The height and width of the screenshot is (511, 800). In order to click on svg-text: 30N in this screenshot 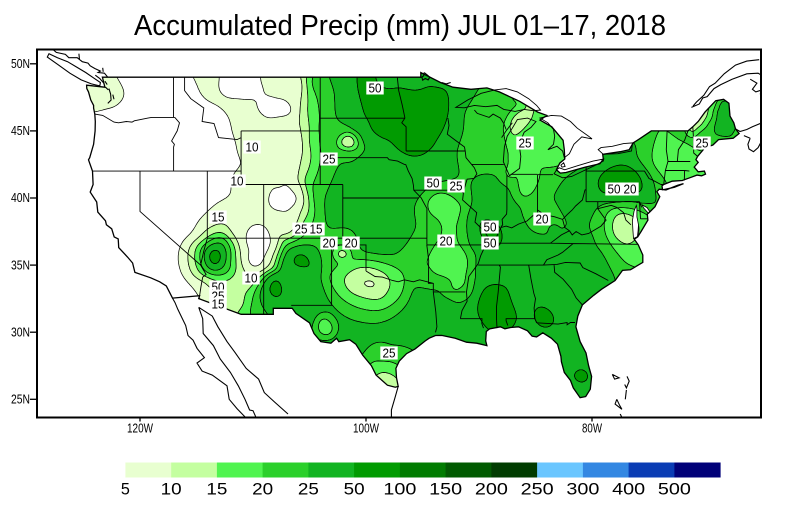, I will do `click(20, 332)`.